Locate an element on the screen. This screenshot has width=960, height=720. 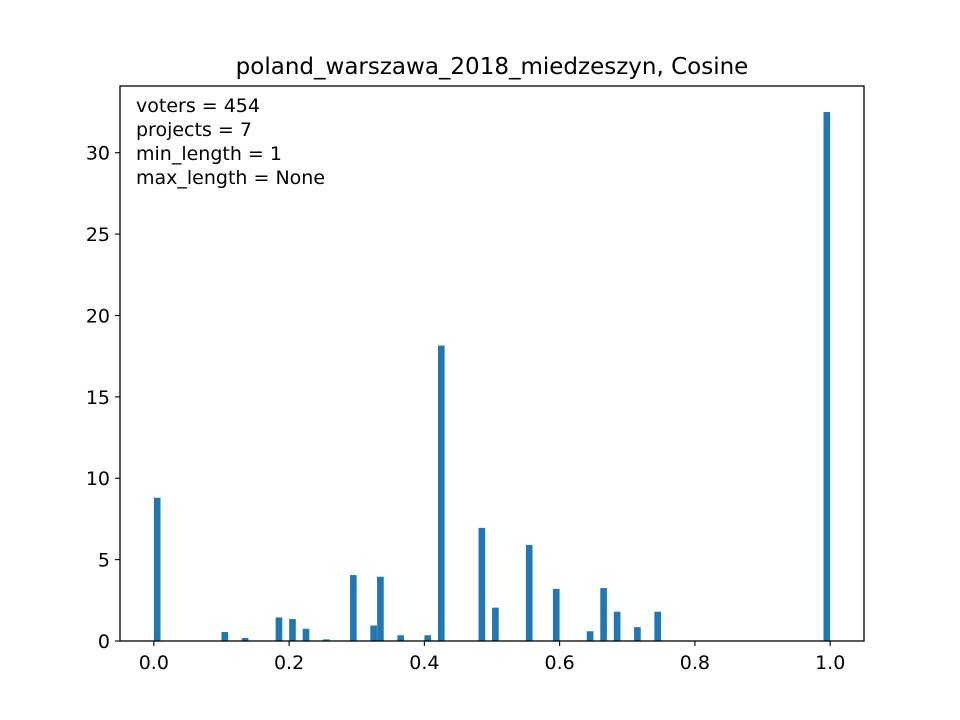
x-tick-label: 0.2 is located at coordinates (289, 663).